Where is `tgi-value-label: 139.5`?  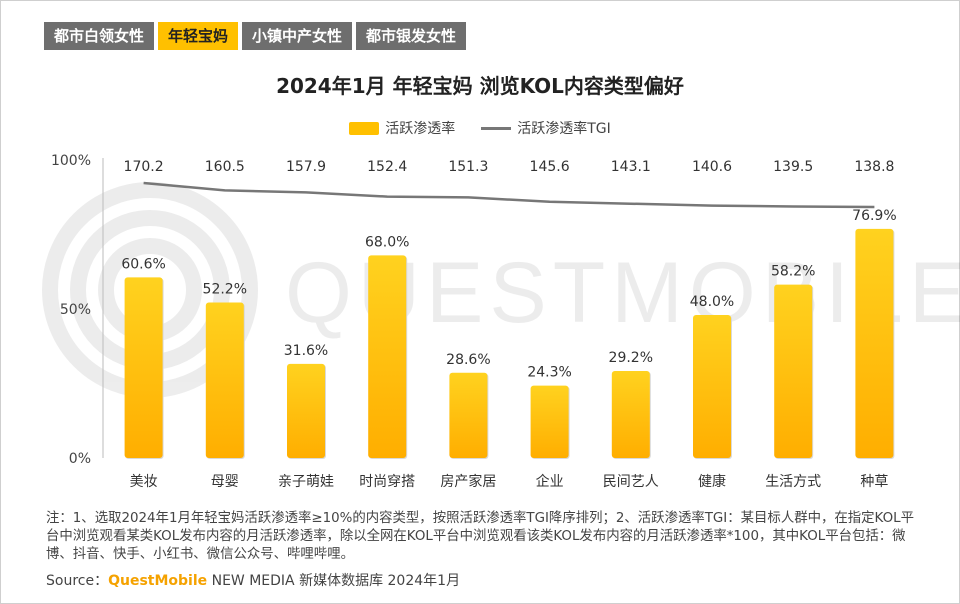
tgi-value-label: 139.5 is located at coordinates (793, 167).